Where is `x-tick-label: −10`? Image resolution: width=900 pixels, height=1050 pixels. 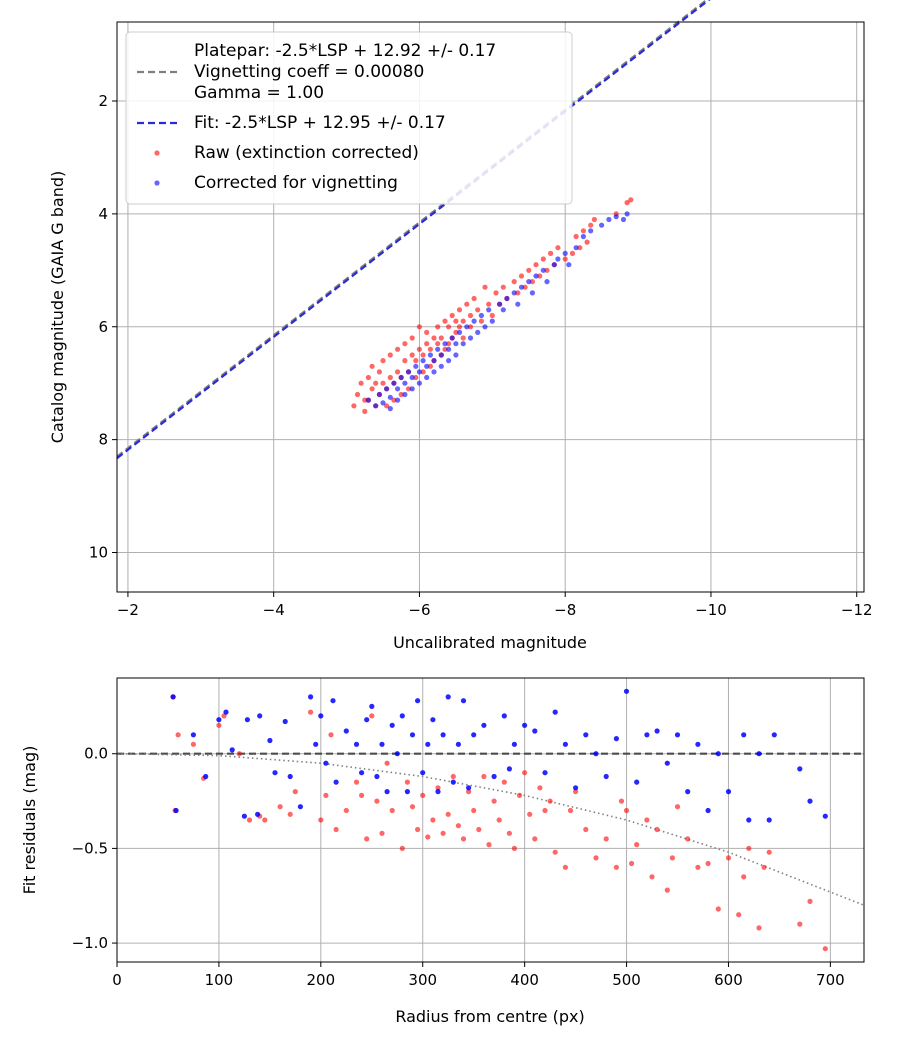
x-tick-label: −10 is located at coordinates (711, 610).